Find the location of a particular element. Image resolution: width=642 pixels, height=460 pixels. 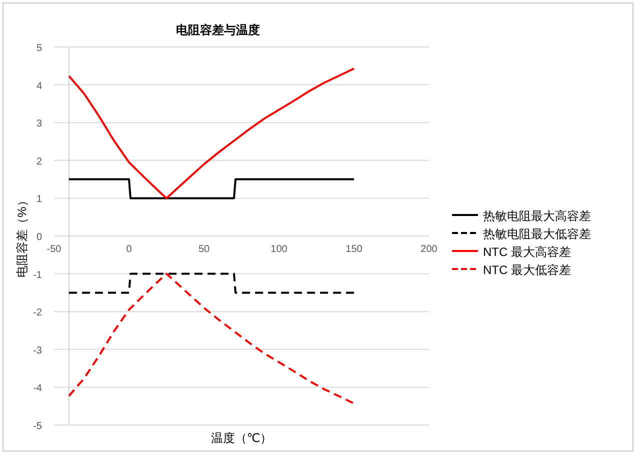

x-tick-label: 50 is located at coordinates (204, 249).